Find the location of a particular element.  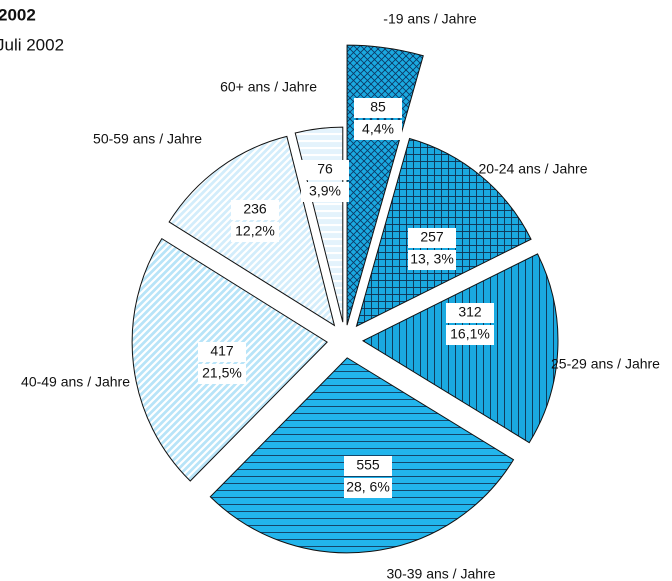

category-label: 20-24 ans / Jahre is located at coordinates (533, 169).